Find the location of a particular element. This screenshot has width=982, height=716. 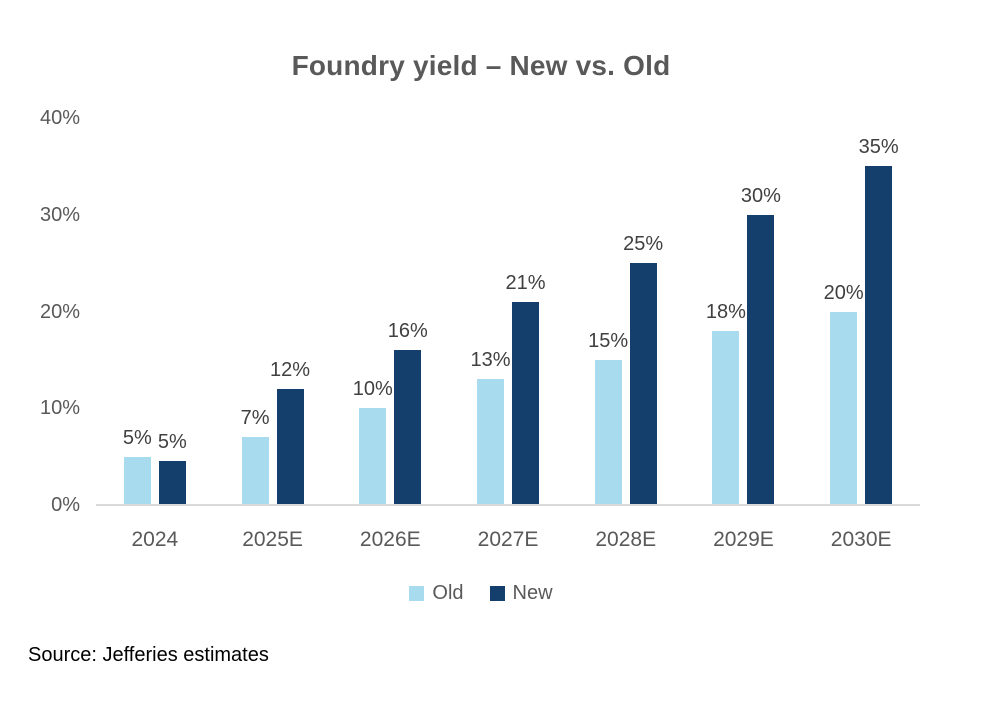

bar-old-2028e: 15% is located at coordinates (608, 417).